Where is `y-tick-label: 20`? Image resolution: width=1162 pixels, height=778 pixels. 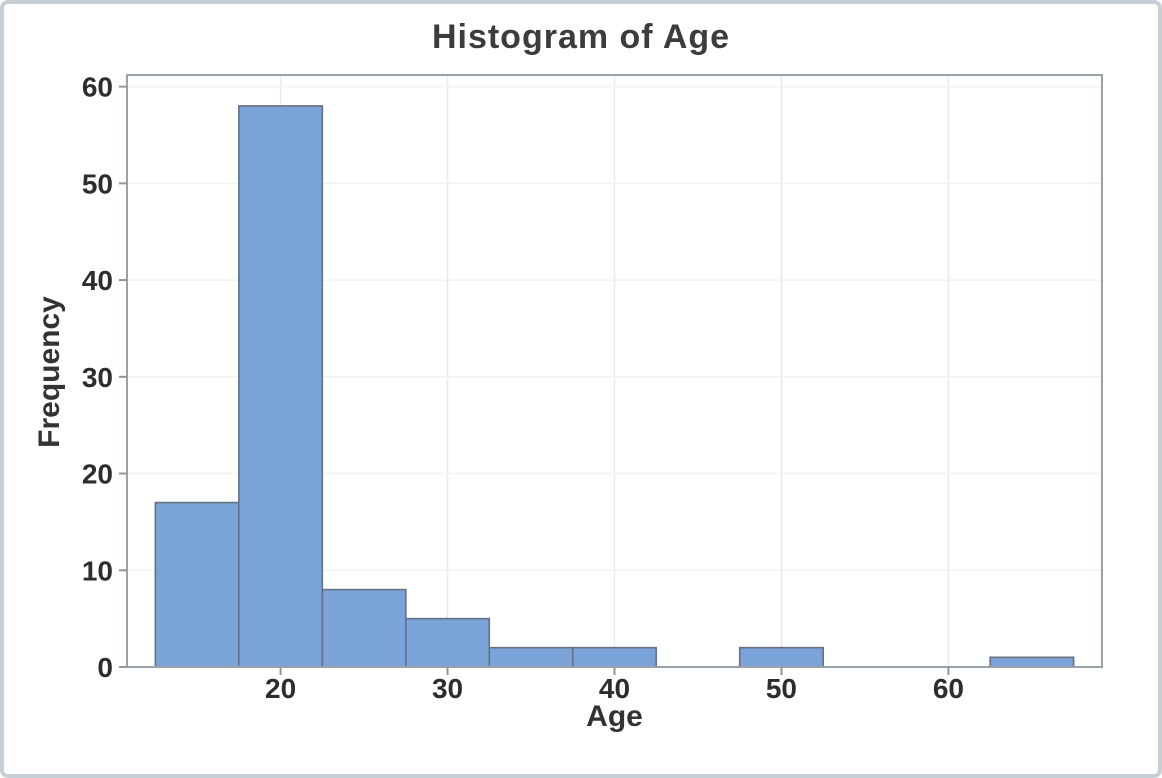
y-tick-label: 20 is located at coordinates (97, 474).